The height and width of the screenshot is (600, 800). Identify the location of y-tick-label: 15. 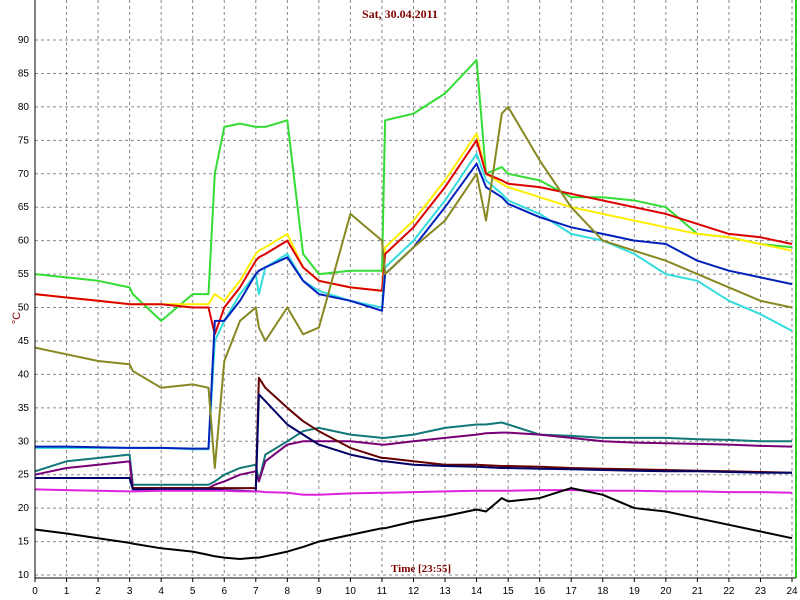
(24, 542).